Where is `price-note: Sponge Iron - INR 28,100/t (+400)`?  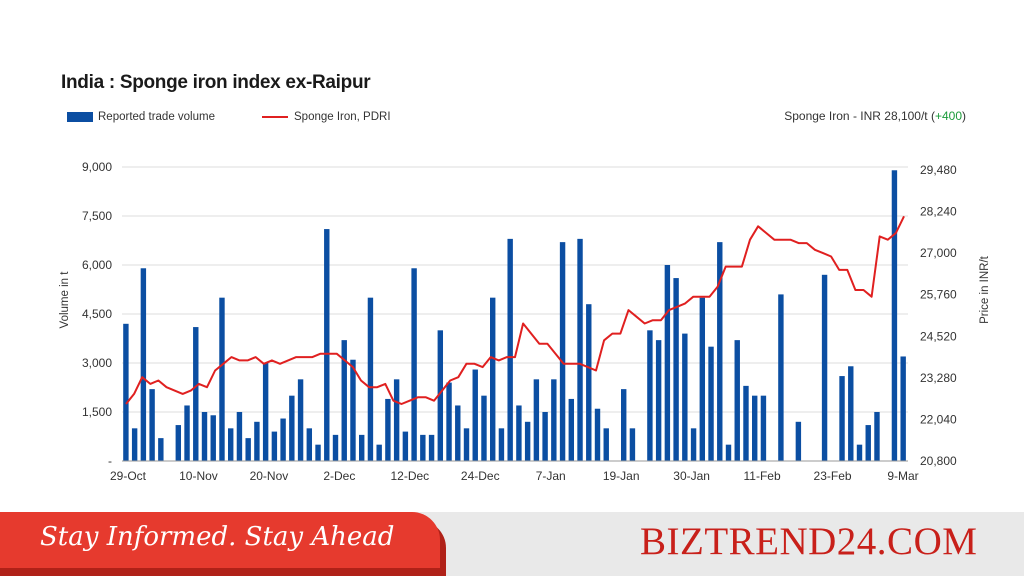 price-note: Sponge Iron - INR 28,100/t (+400) is located at coordinates (875, 116).